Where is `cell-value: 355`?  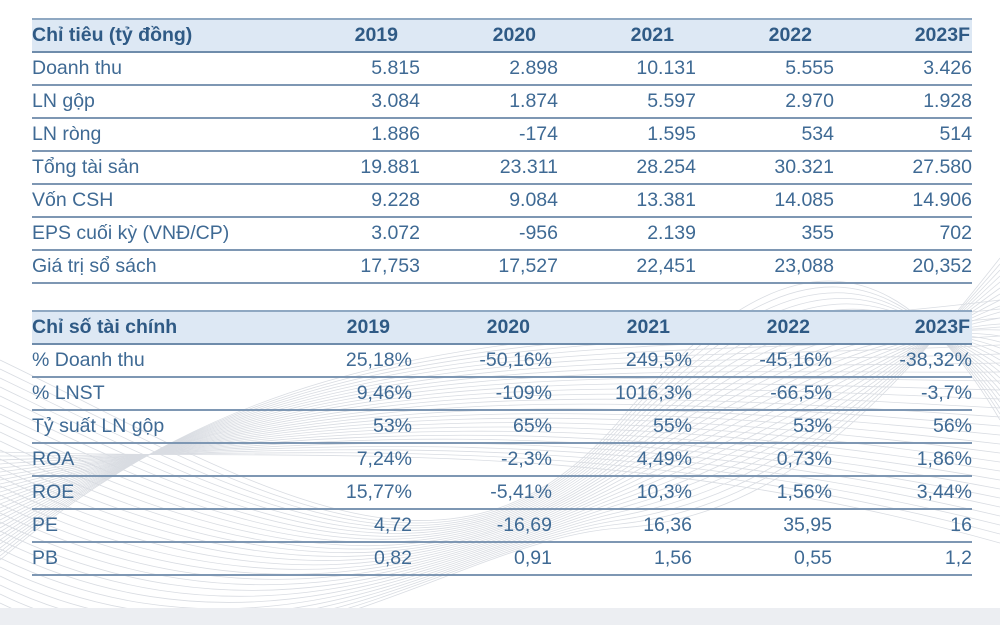 cell-value: 355 is located at coordinates (765, 234).